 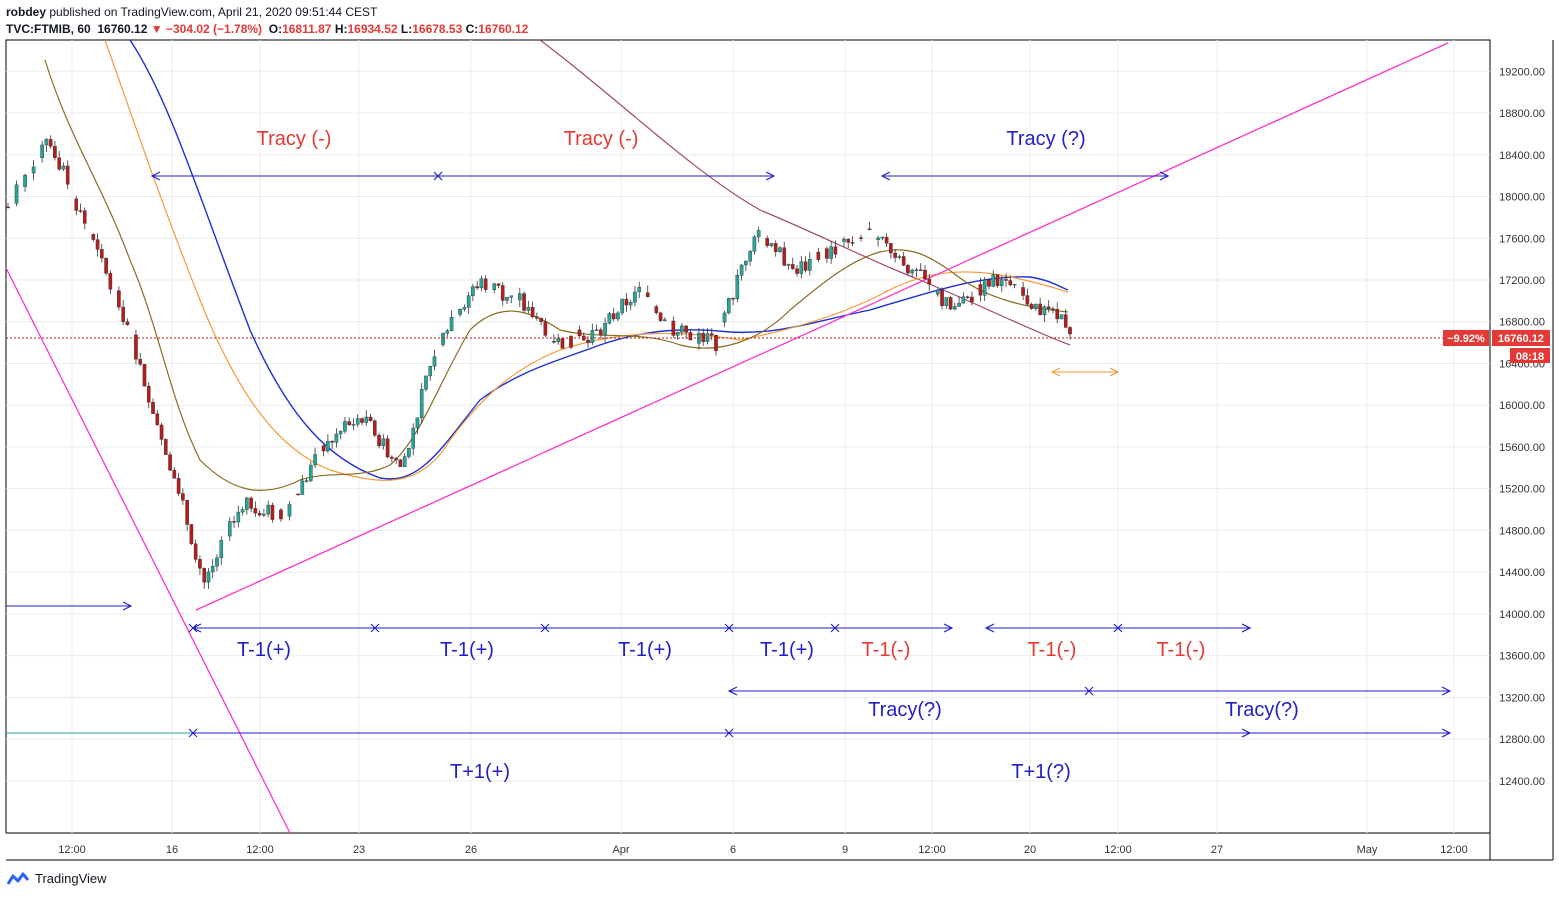 I want to click on time-tick-label: 9, so click(x=845, y=850).